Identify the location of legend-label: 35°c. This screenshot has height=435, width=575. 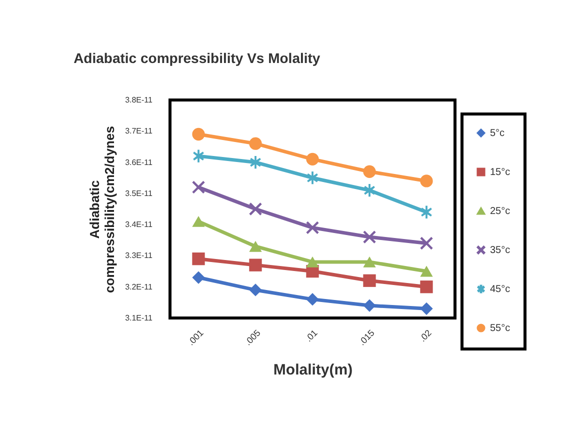
(500, 250).